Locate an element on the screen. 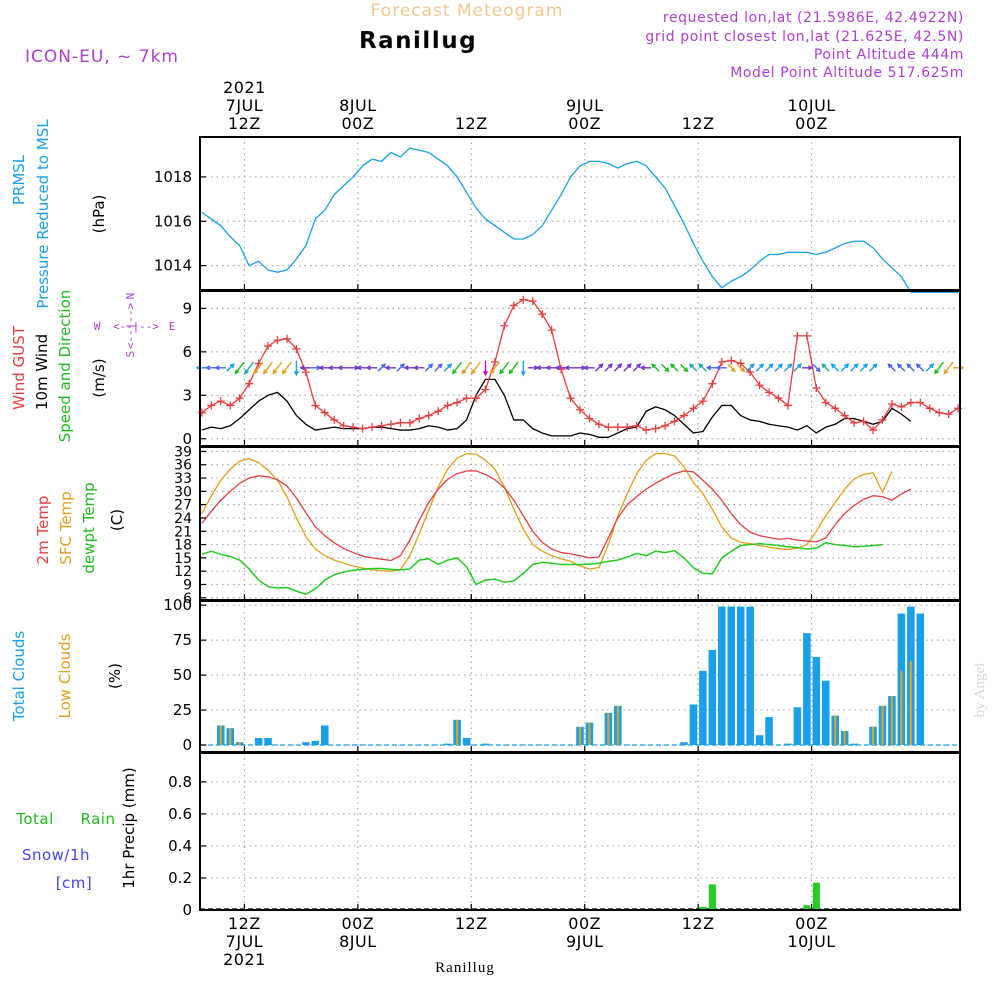 This screenshot has width=1000, height=1000. compass-n: N is located at coordinates (130, 296).